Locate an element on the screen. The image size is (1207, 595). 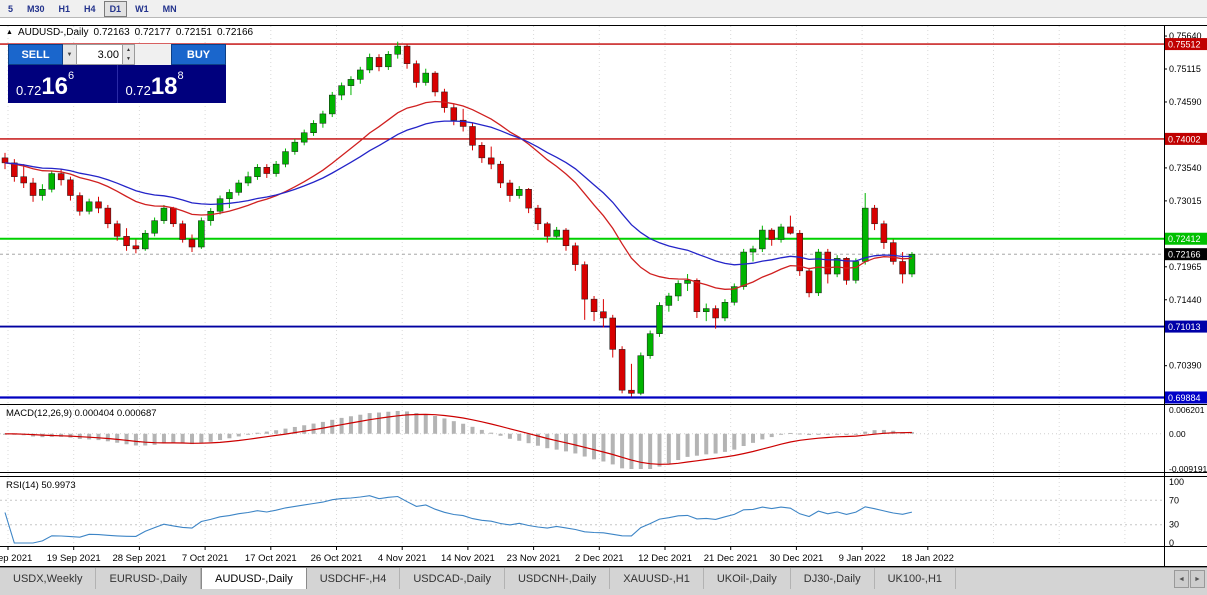
tab-uk100-h1: UK100-,H1 is located at coordinates (916, 578).